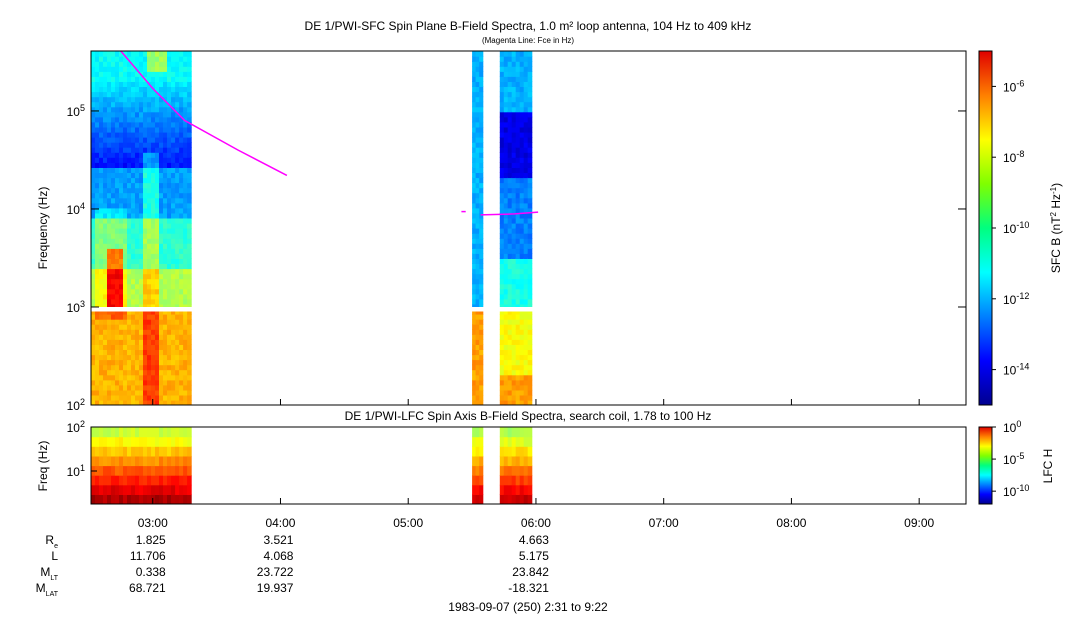 This screenshot has width=1083, height=620. I want to click on y-tick-label: 103, so click(76, 307).